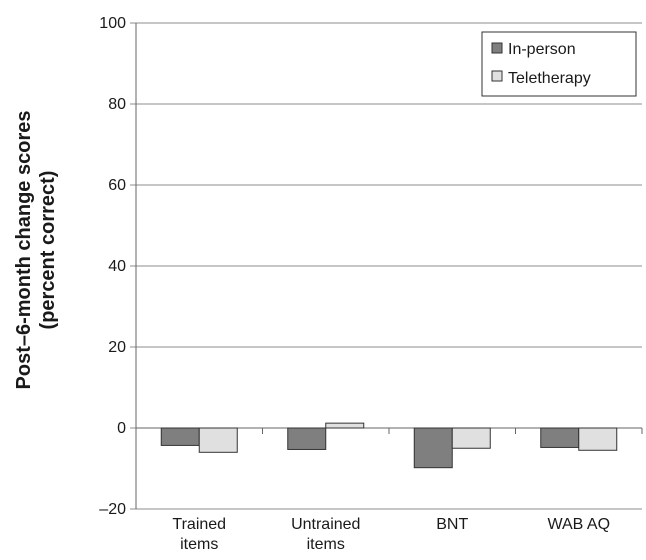  I want to click on legend-box, so click(559, 64).